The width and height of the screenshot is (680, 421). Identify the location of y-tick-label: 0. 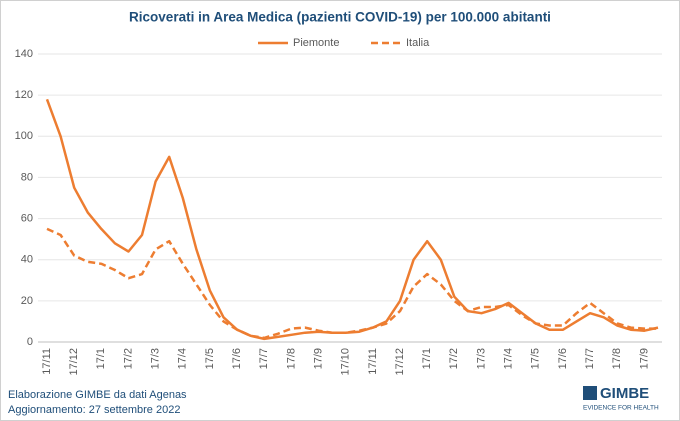
(30, 342).